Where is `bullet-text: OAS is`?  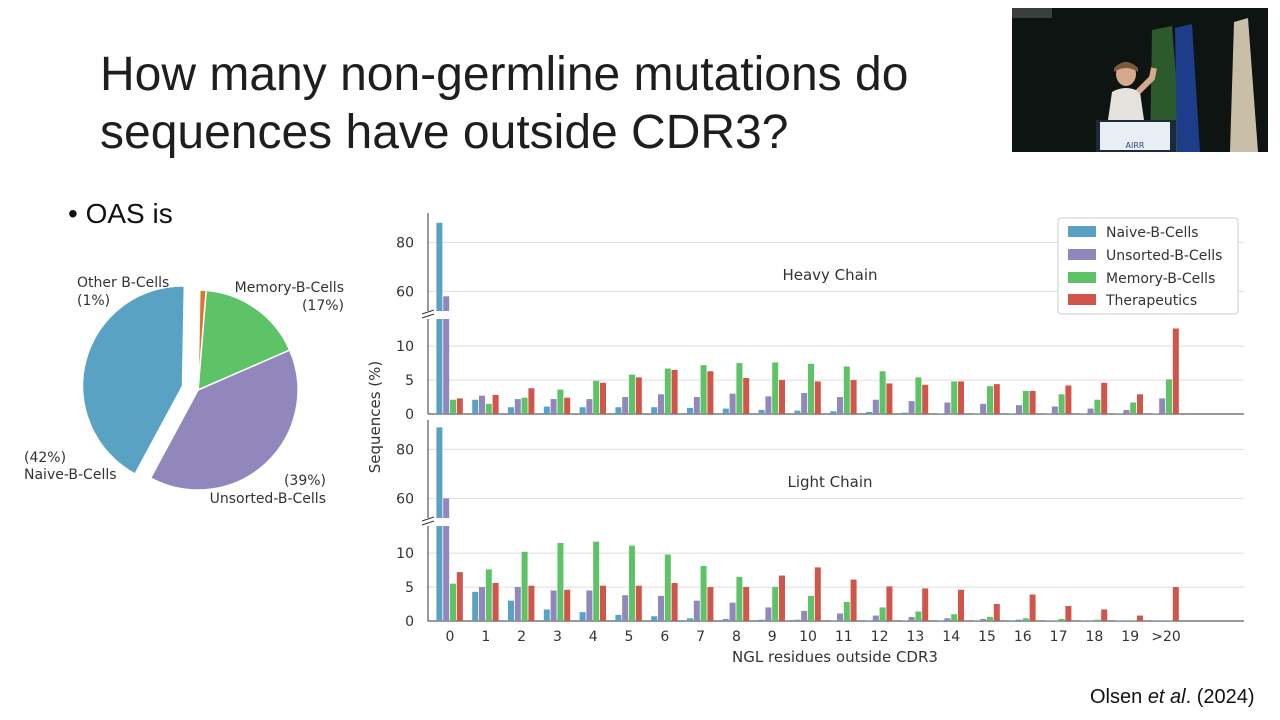 bullet-text: OAS is is located at coordinates (129, 213).